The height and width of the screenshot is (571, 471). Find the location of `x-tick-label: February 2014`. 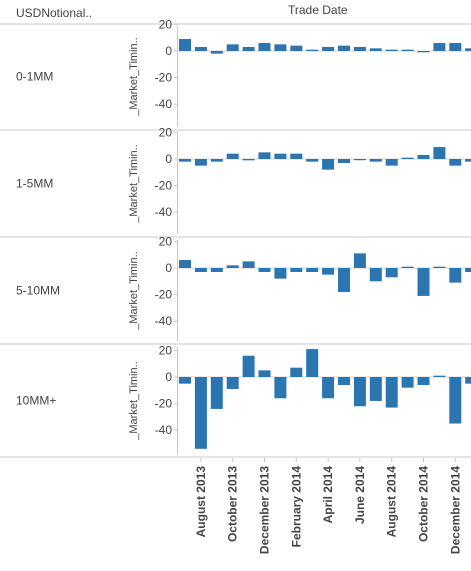

x-tick-label: February 2014 is located at coordinates (296, 507).